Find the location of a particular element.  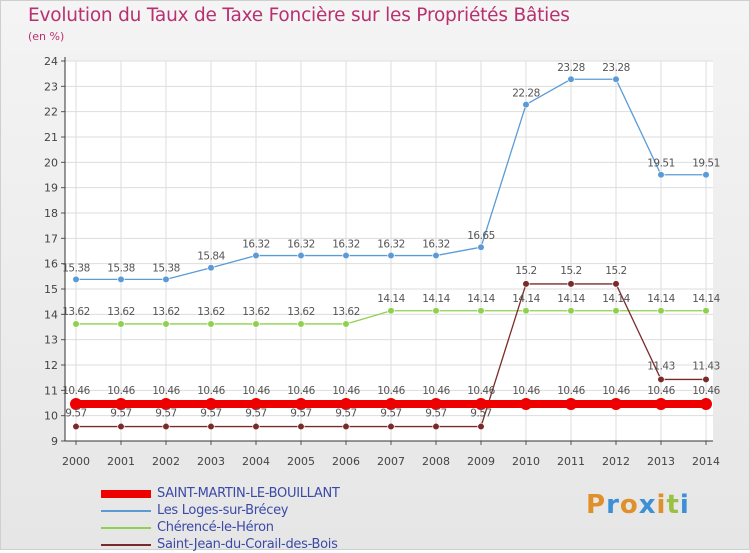

x-tick-label: 2003 is located at coordinates (211, 461).